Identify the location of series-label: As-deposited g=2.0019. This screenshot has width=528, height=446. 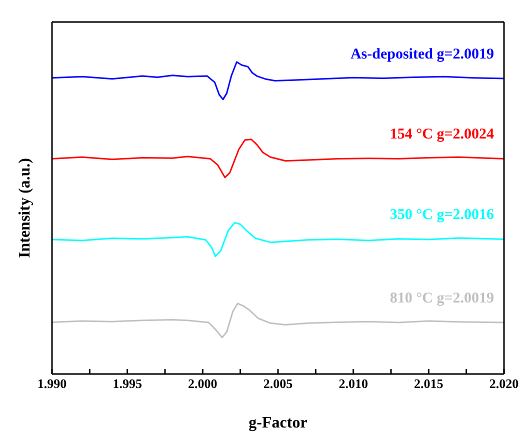
(422, 54).